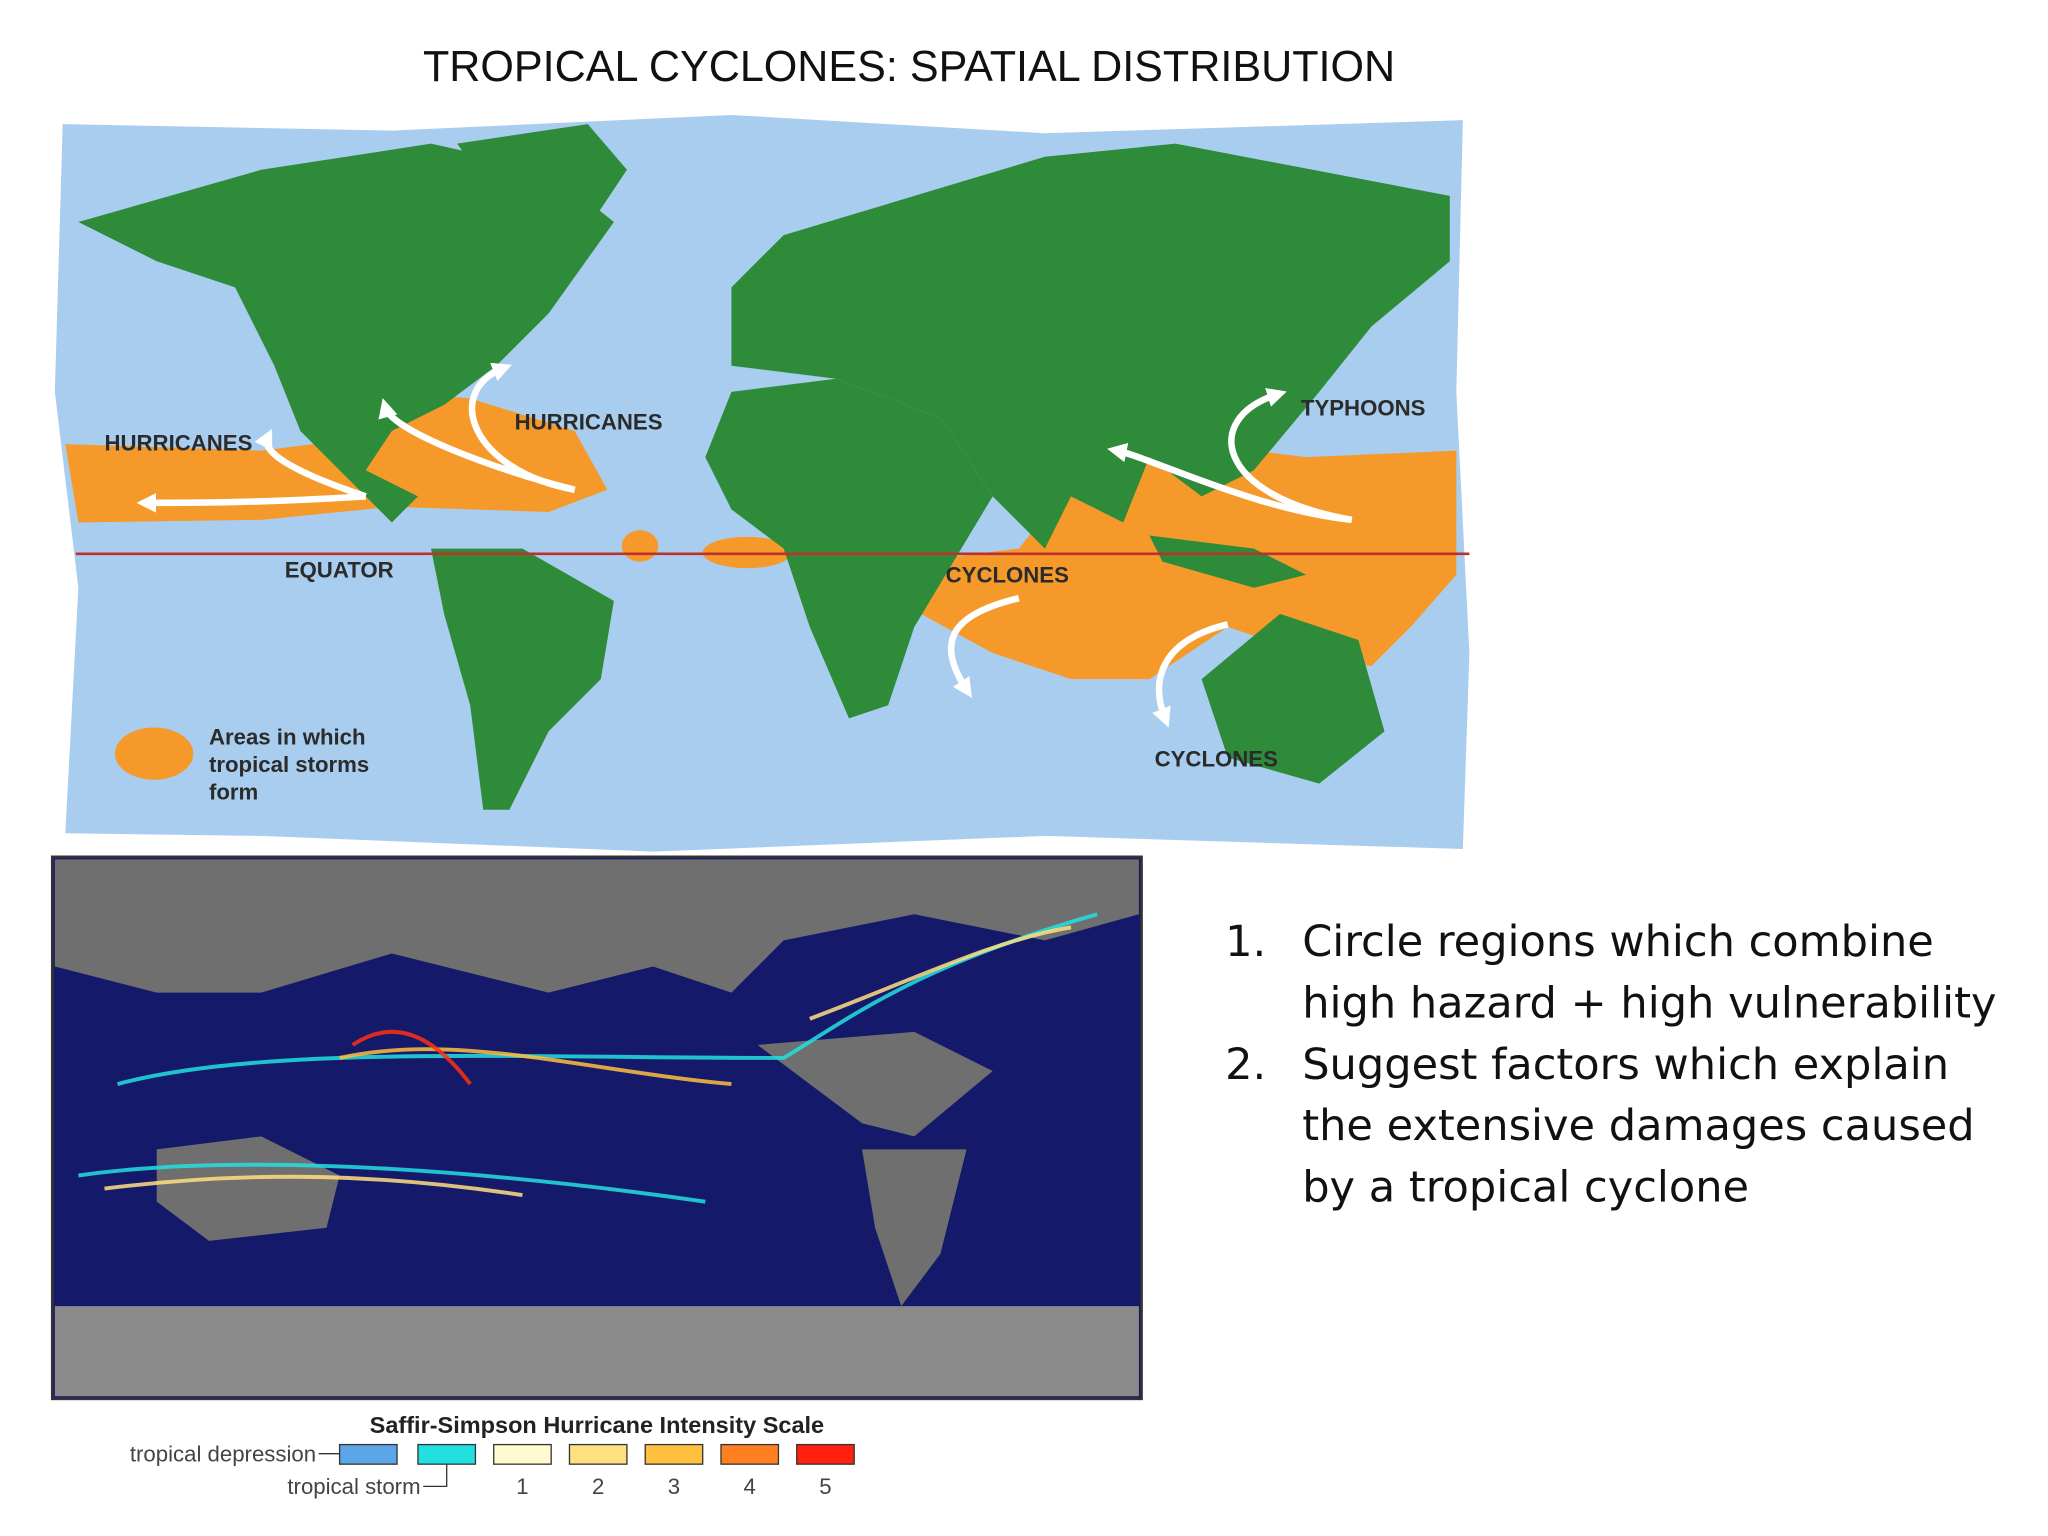  Describe the element at coordinates (1625, 1065) in the screenshot. I see `question-text: Suggest factors which explain` at that location.